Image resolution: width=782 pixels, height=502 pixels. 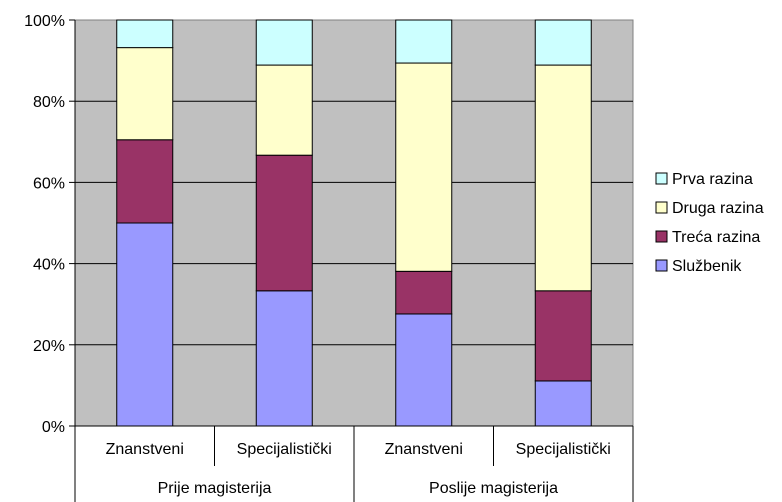 What do you see at coordinates (49, 265) in the screenshot?
I see `y-tick-label: 40%` at bounding box center [49, 265].